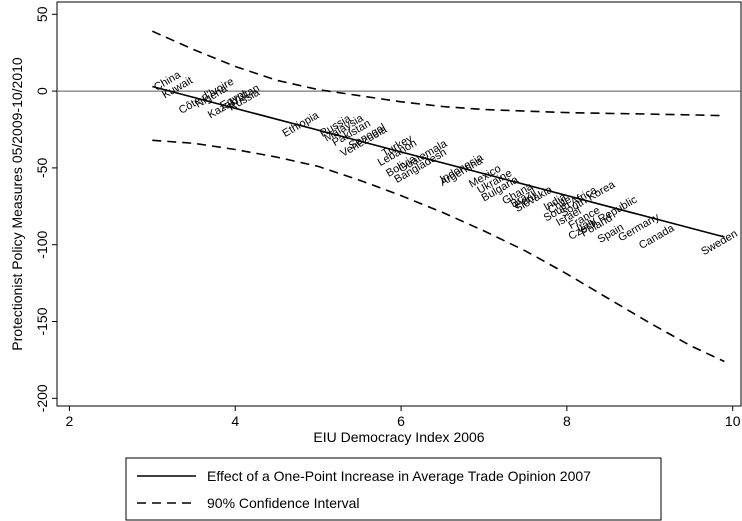  Describe the element at coordinates (733, 421) in the screenshot. I see `x-tick-label: 10` at that location.